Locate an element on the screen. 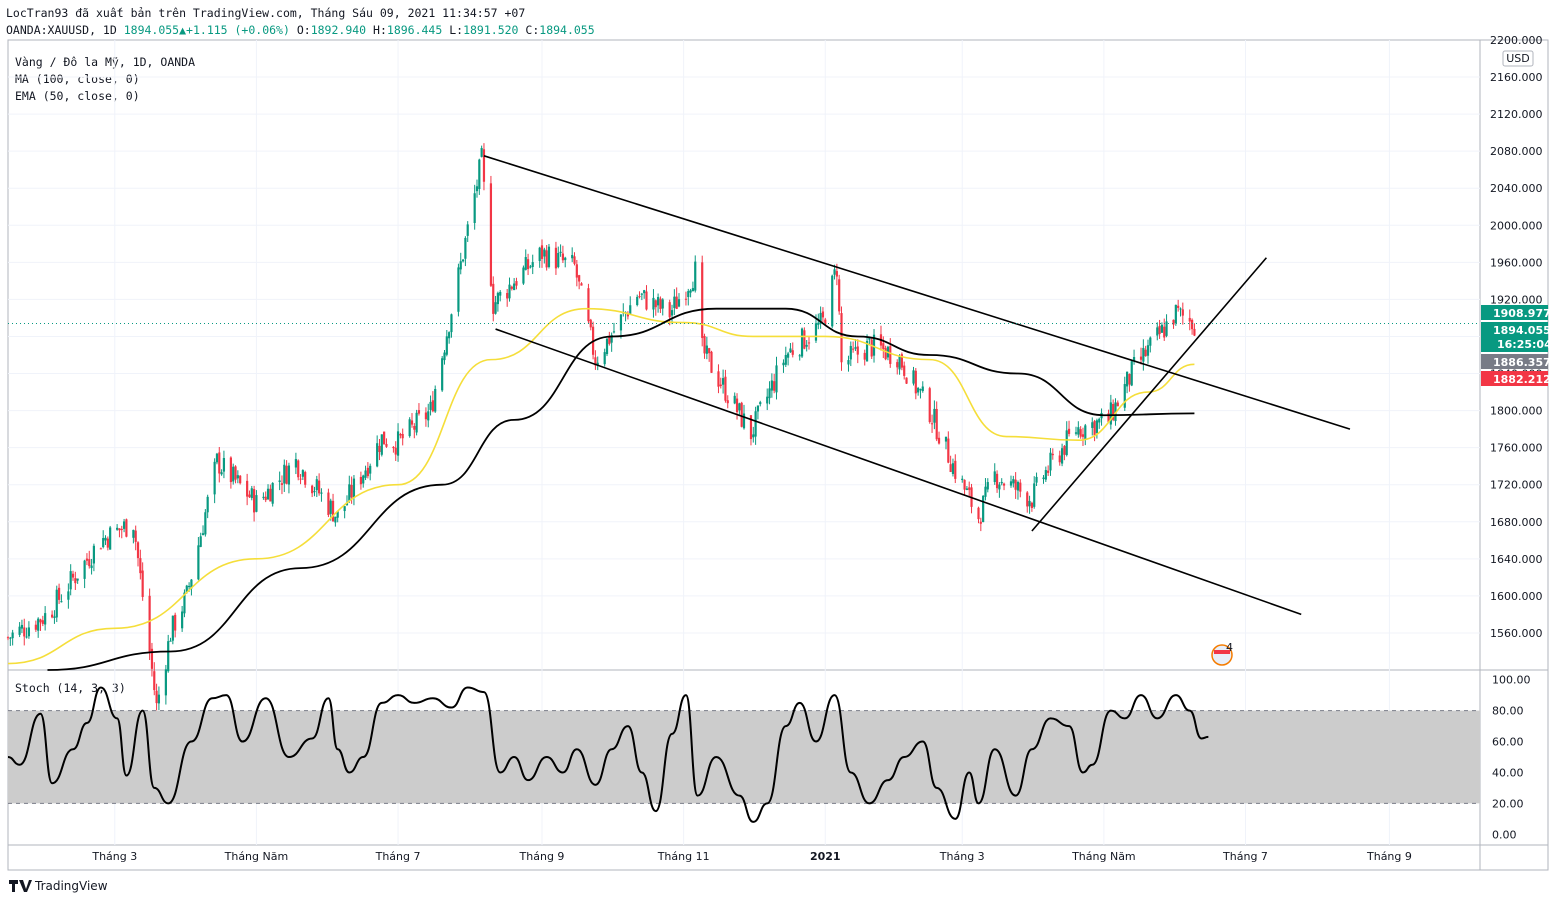  stoch-line is located at coordinates (608, 754).